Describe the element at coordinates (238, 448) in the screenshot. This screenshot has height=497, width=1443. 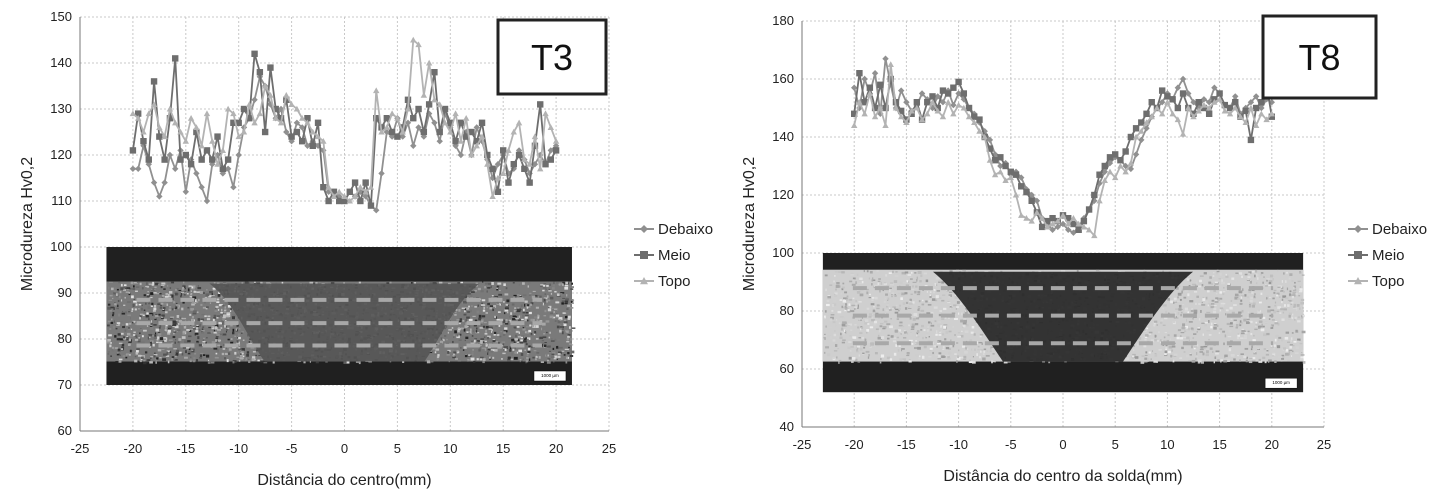
I see `x-tick-label: -10` at that location.